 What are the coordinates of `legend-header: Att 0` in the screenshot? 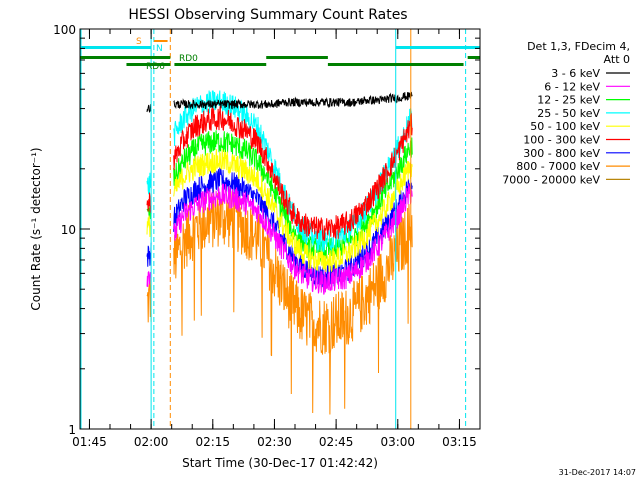 It's located at (617, 59).